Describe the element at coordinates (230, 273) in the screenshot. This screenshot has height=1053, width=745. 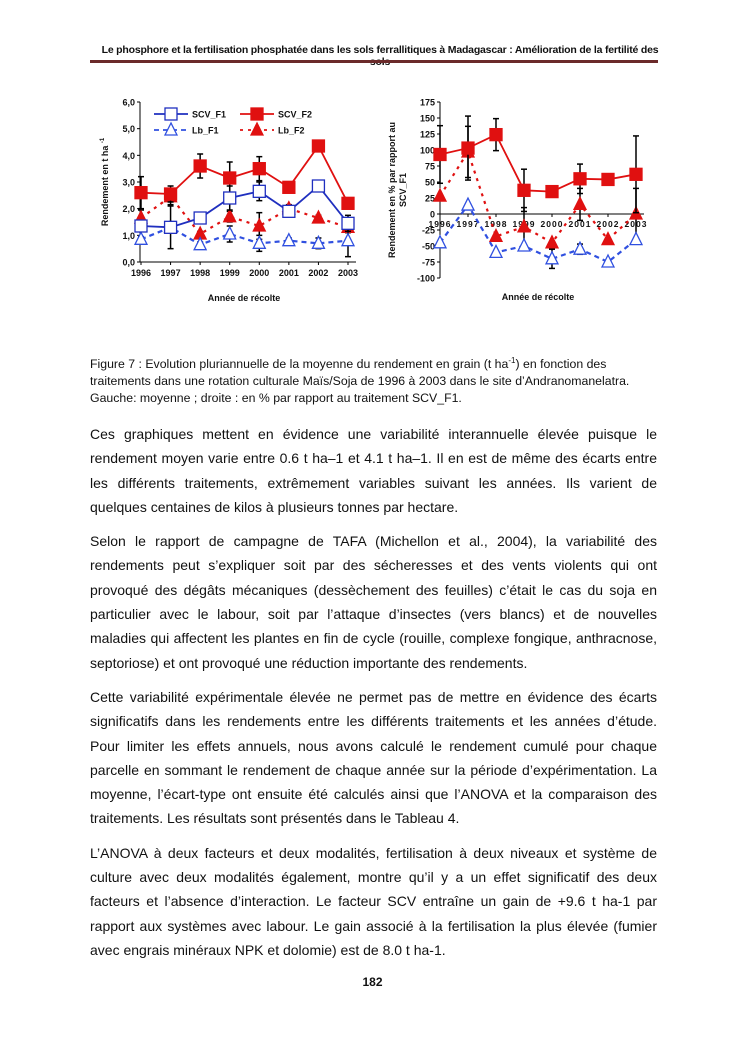
I see `x-tick-label: 1999` at that location.